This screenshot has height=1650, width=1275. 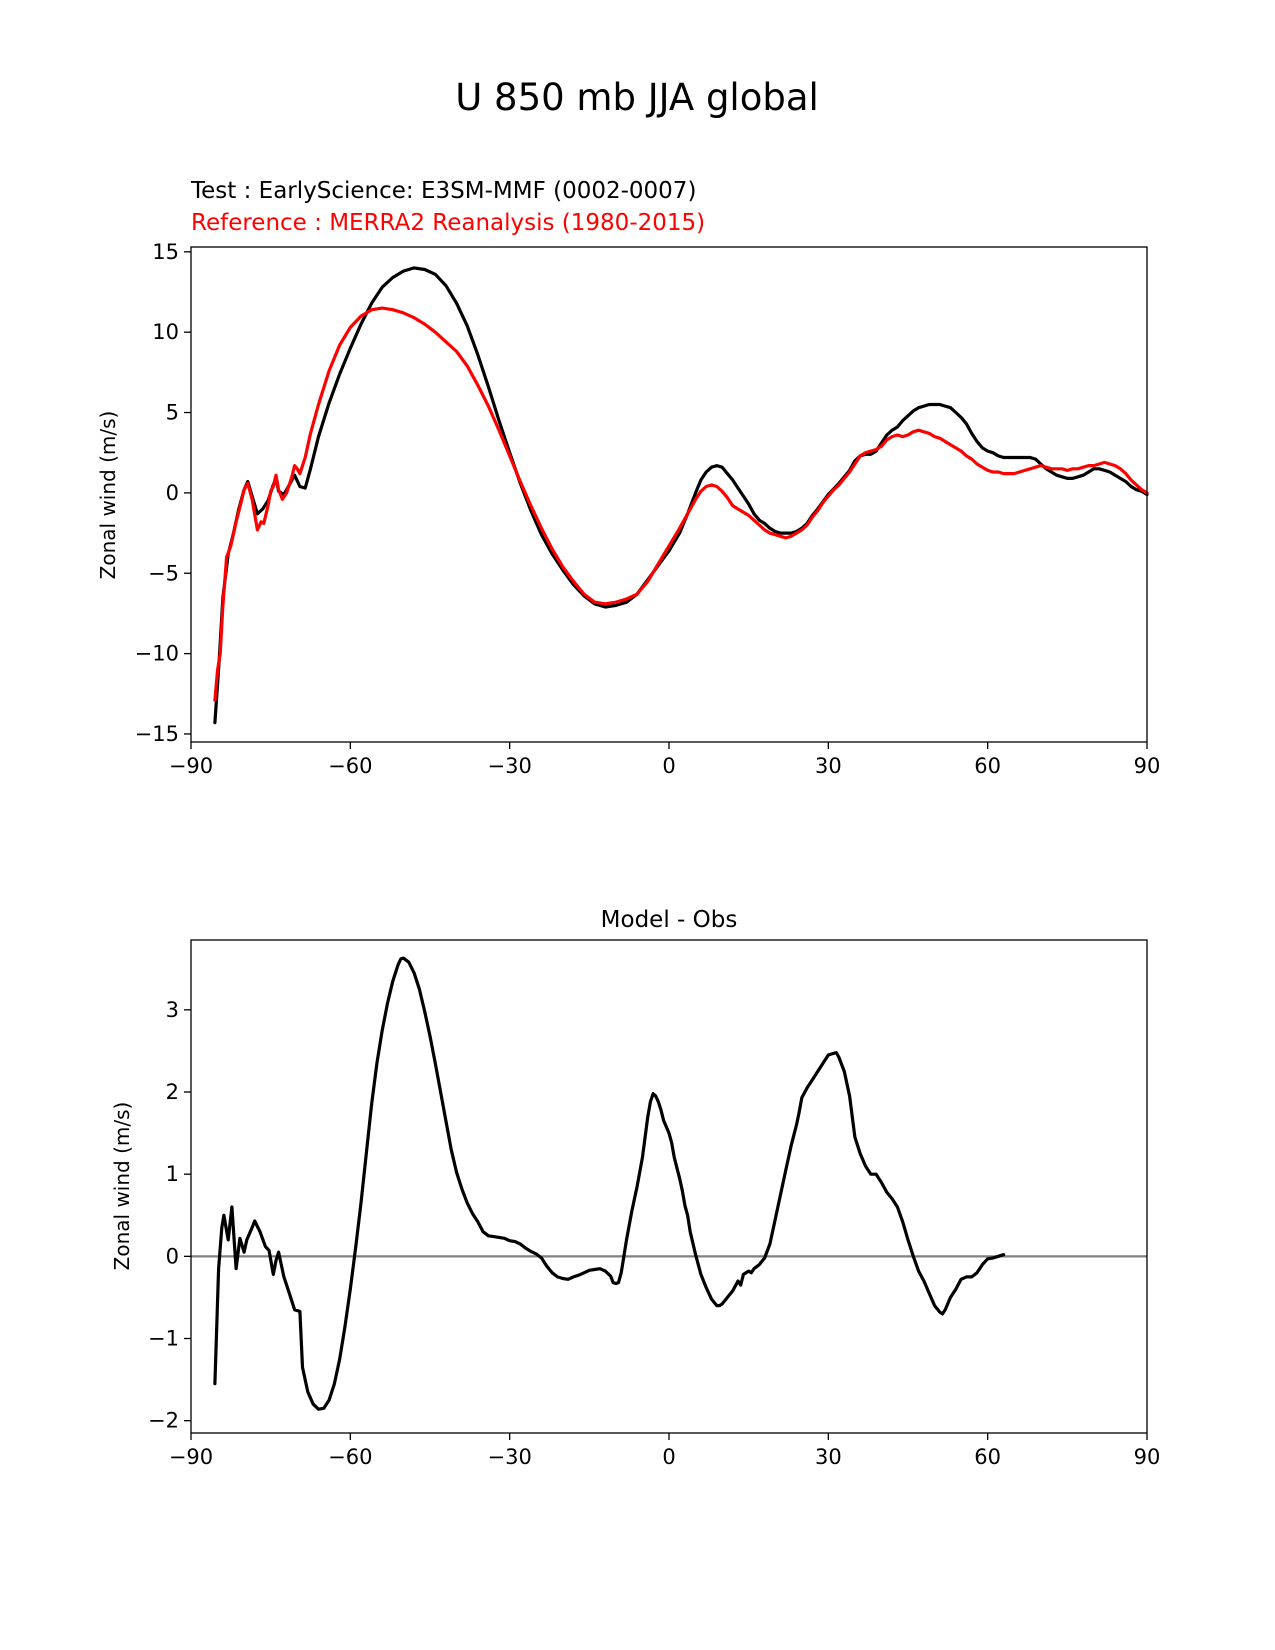 I want to click on figure-title: U 850 mb JJA global, so click(x=637, y=97).